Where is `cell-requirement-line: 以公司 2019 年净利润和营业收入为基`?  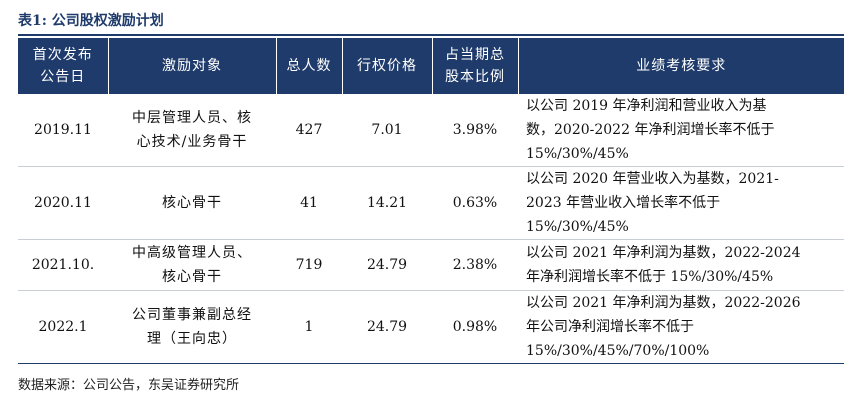
cell-requirement-line: 以公司 2019 年净利润和营业收入为基 is located at coordinates (646, 106).